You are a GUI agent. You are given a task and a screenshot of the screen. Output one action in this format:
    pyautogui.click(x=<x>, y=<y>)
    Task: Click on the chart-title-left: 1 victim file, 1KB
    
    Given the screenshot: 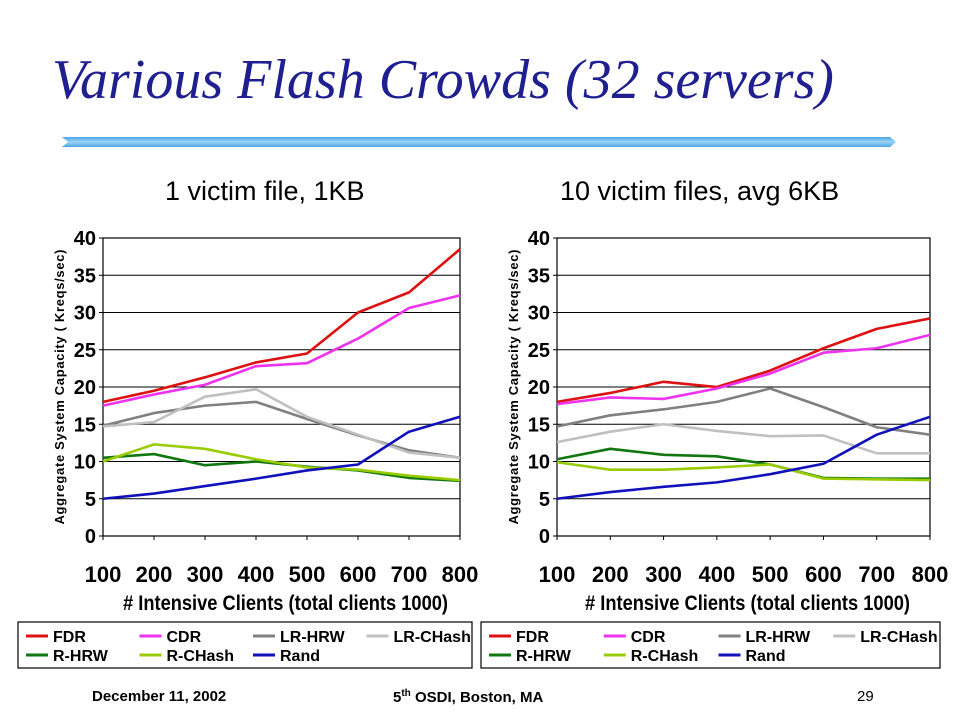 What is the action you would take?
    pyautogui.click(x=265, y=191)
    